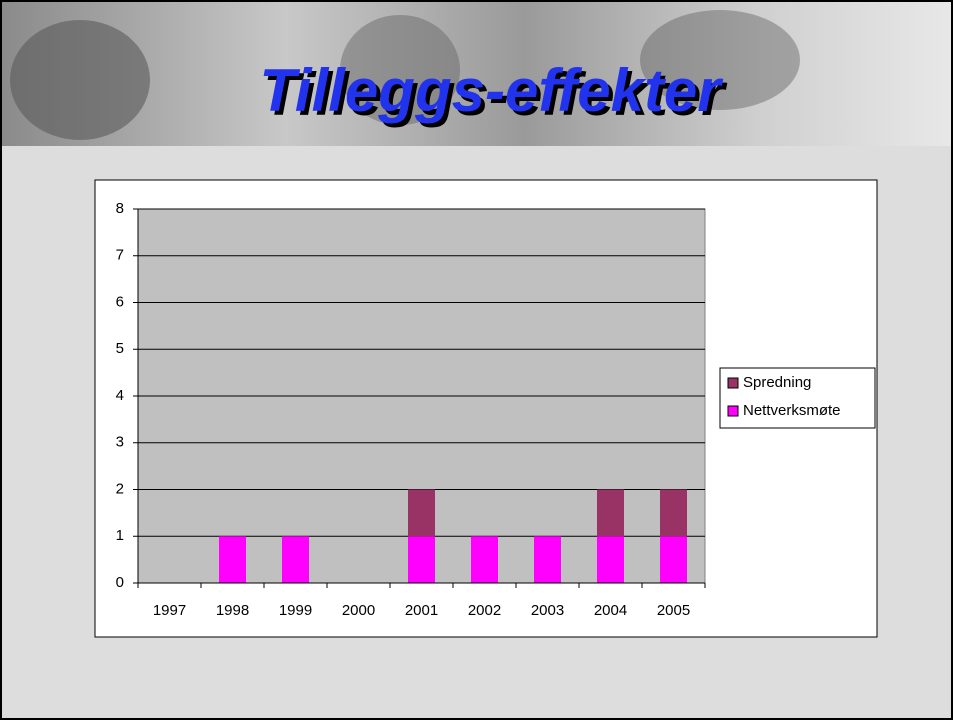 The height and width of the screenshot is (725, 953). I want to click on y-tick-label: 8, so click(120, 208).